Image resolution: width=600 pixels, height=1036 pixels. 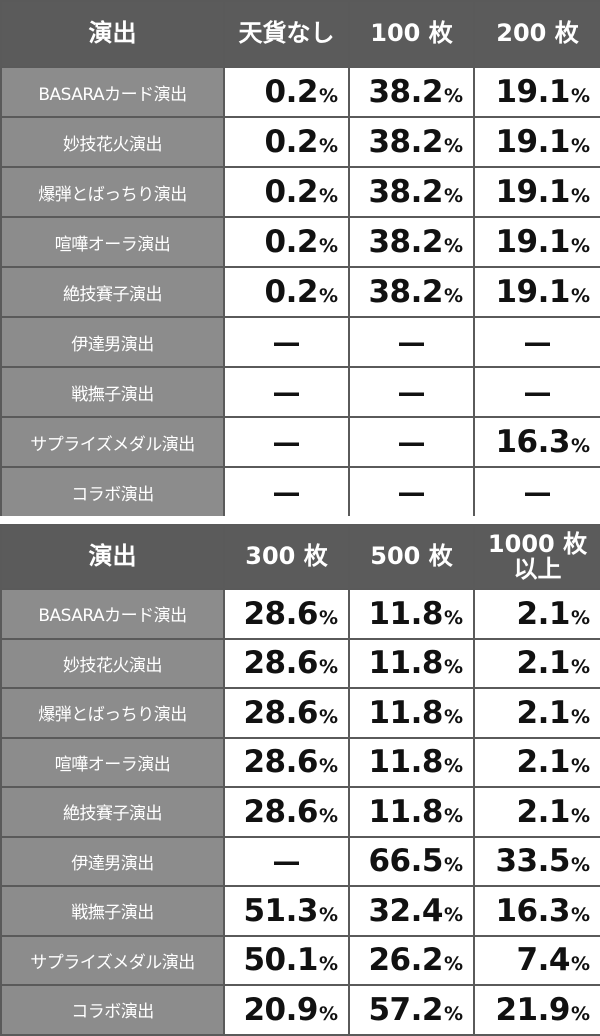 What do you see at coordinates (112, 92) in the screenshot?
I see `row-label: BASARAカード演出` at bounding box center [112, 92].